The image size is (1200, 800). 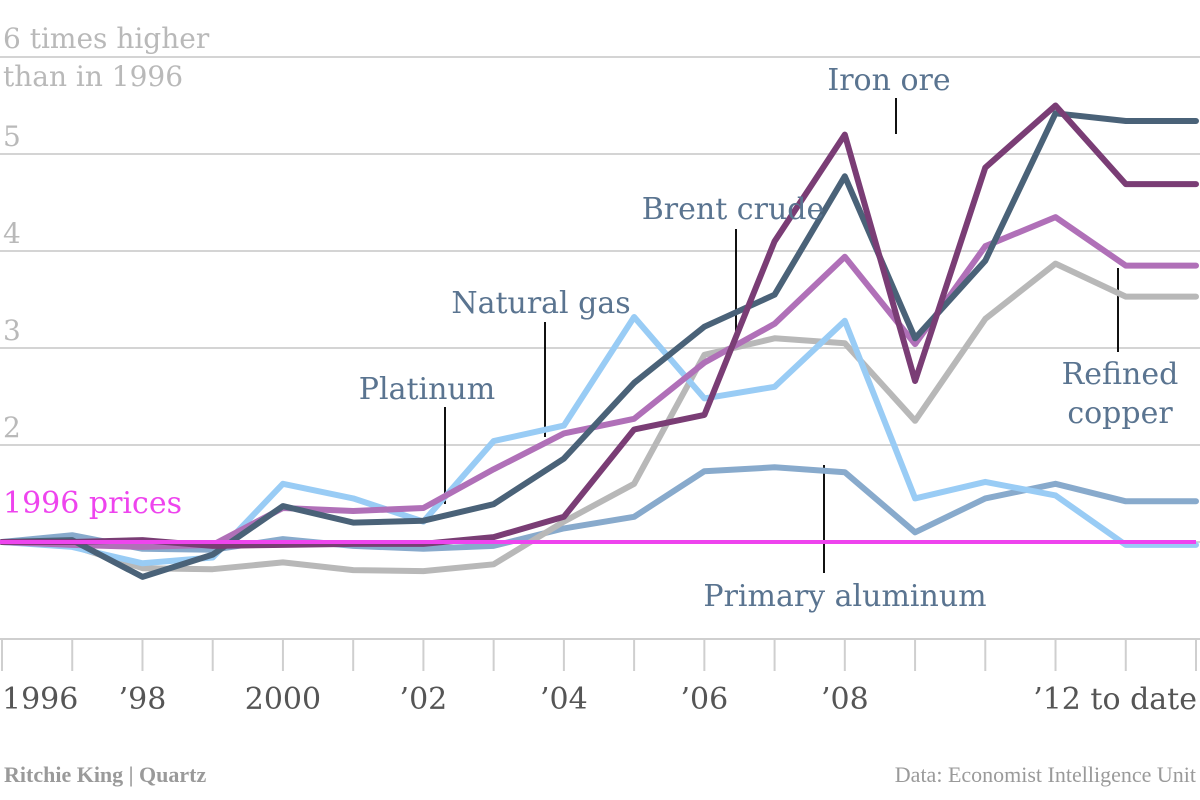 What do you see at coordinates (600, 677) in the screenshot?
I see `x-axis: 1996 ’98 2000 ’02 ’04 ’06 ’08 ’12 to date` at bounding box center [600, 677].